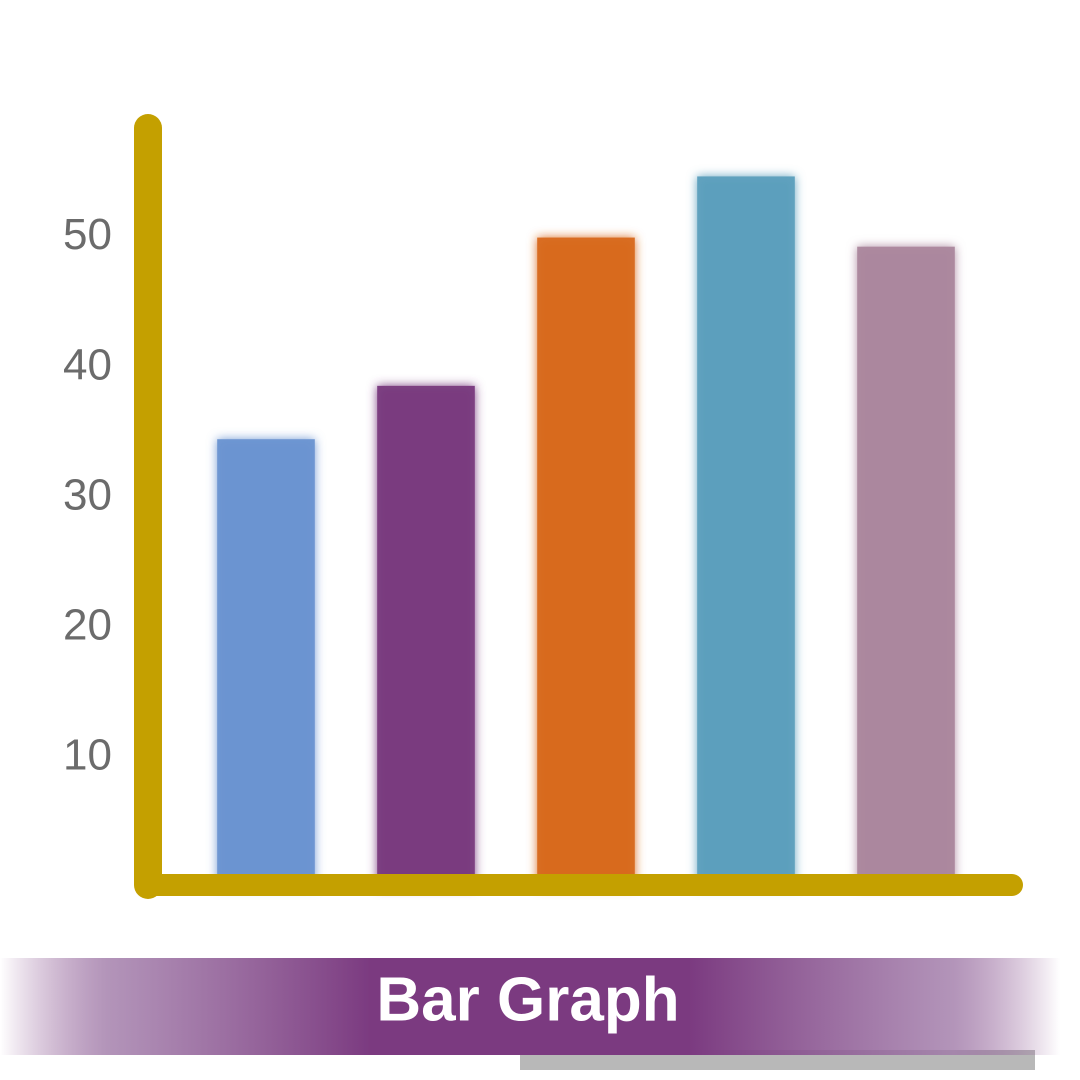  Describe the element at coordinates (87, 624) in the screenshot. I see `y-tick-label: 20` at that location.